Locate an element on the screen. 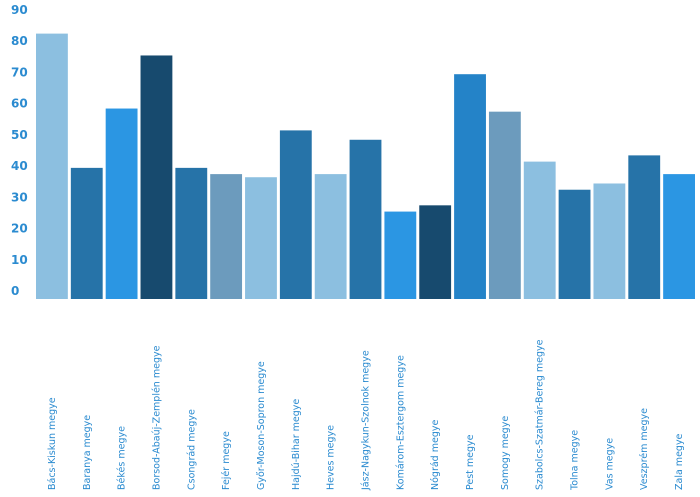 This screenshot has width=700, height=497. x-tick-label: Zala megye is located at coordinates (679, 461).